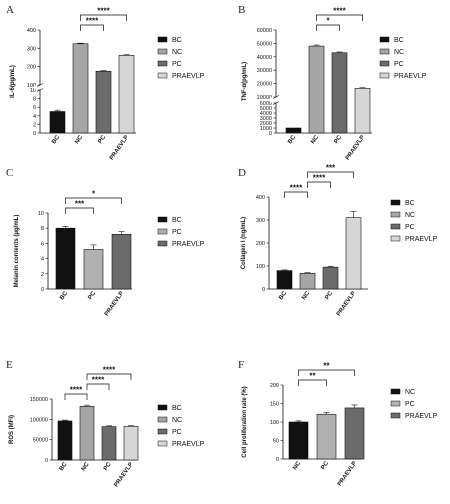 The width and height of the screenshot is (450, 504). Describe the element at coordinates (9, 365) in the screenshot. I see `panel-label-e: E` at that location.